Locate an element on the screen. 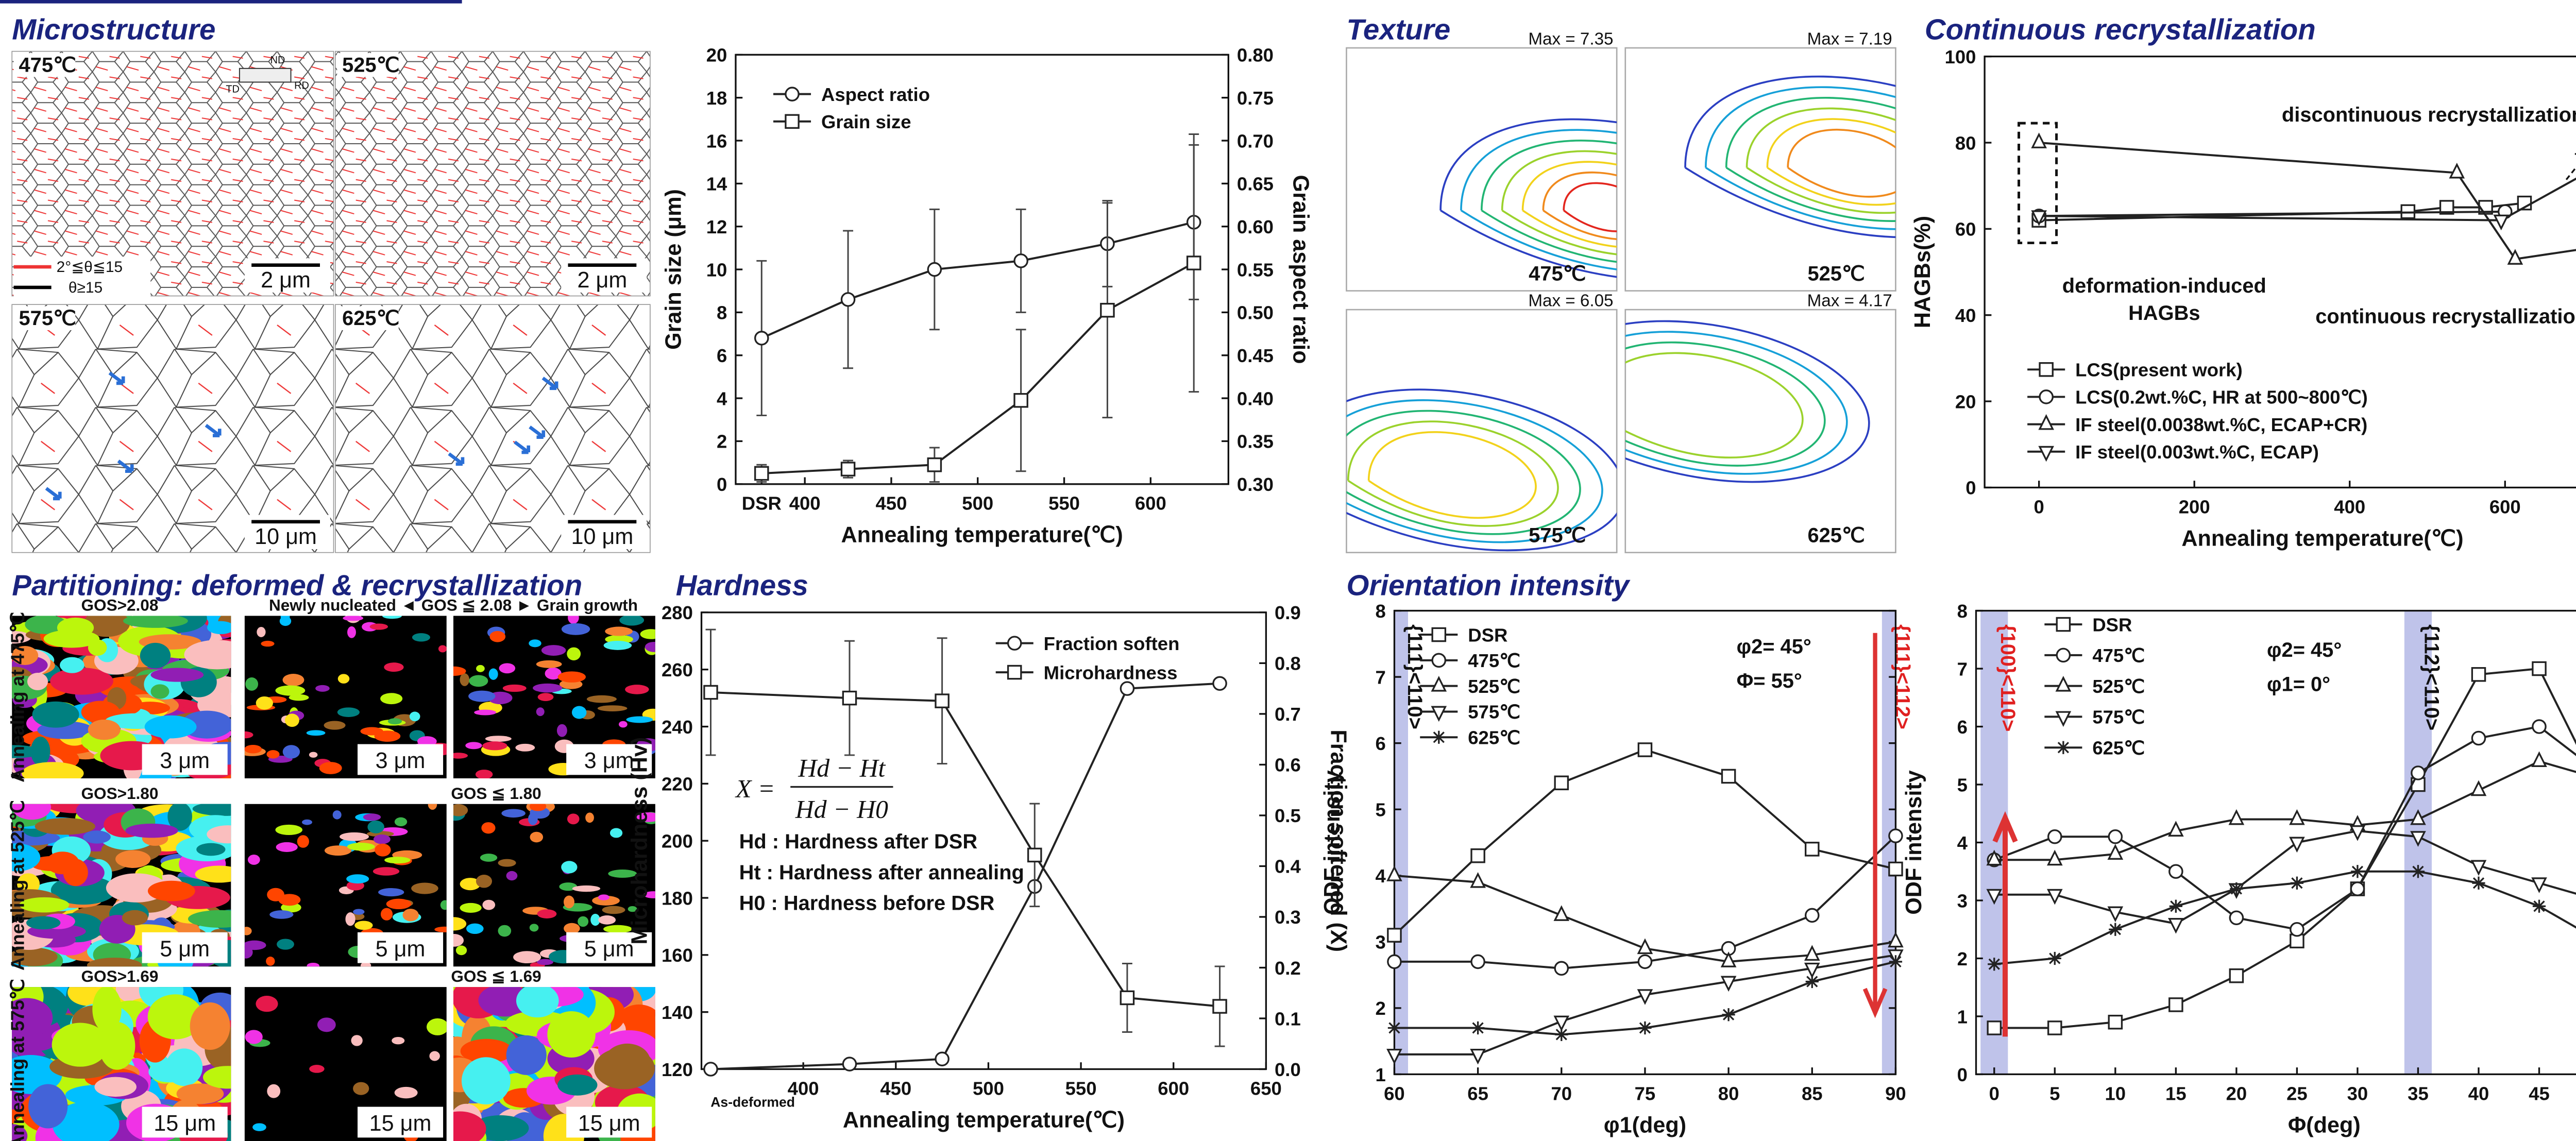 The width and height of the screenshot is (2576, 1141). x-tick-label: 30 is located at coordinates (2357, 1093).